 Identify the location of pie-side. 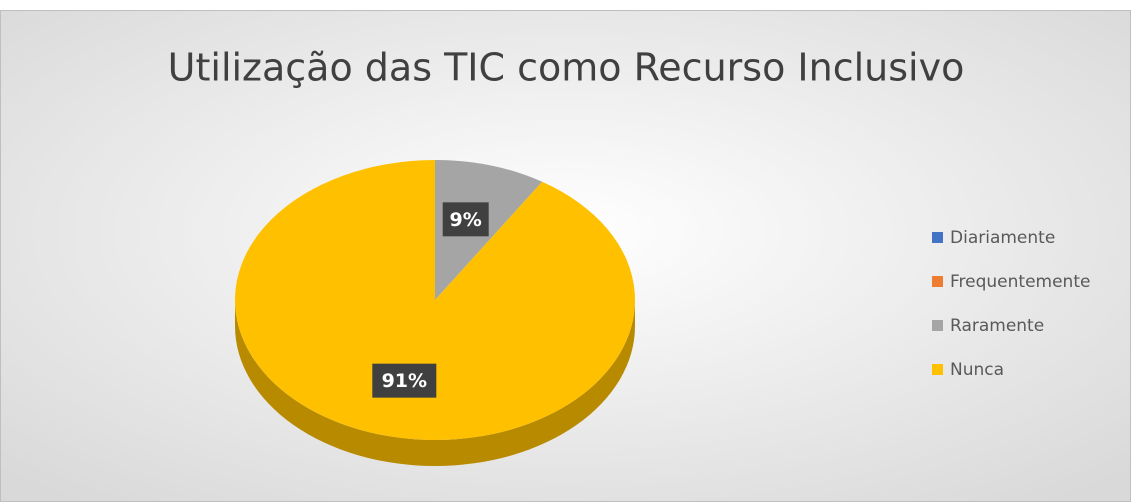
(435, 383).